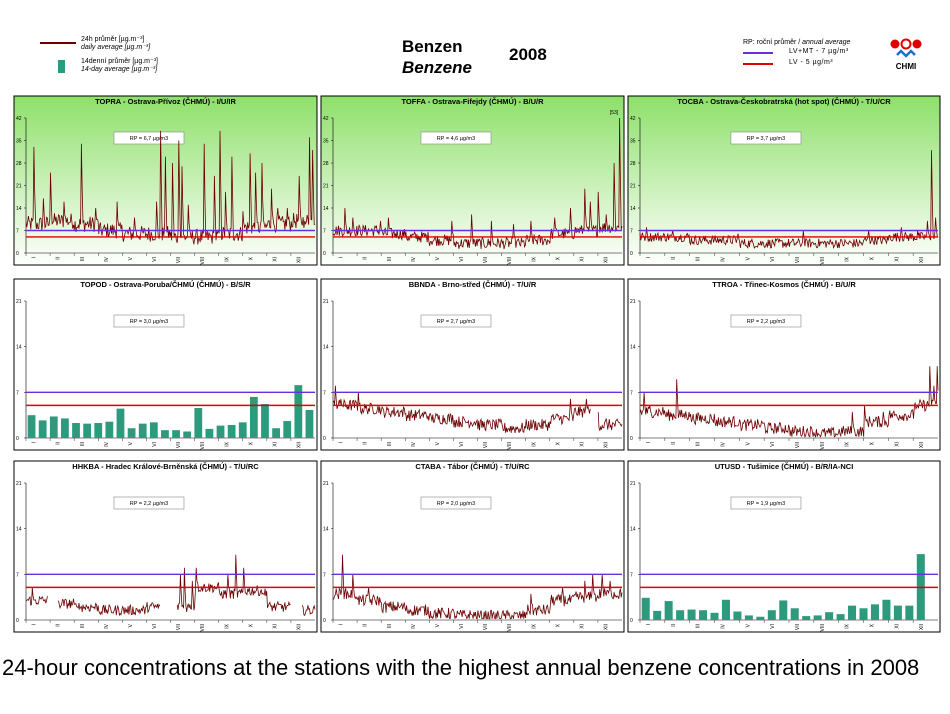 The height and width of the screenshot is (714, 950). Describe the element at coordinates (437, 67) in the screenshot. I see `title-en: Benzene` at that location.